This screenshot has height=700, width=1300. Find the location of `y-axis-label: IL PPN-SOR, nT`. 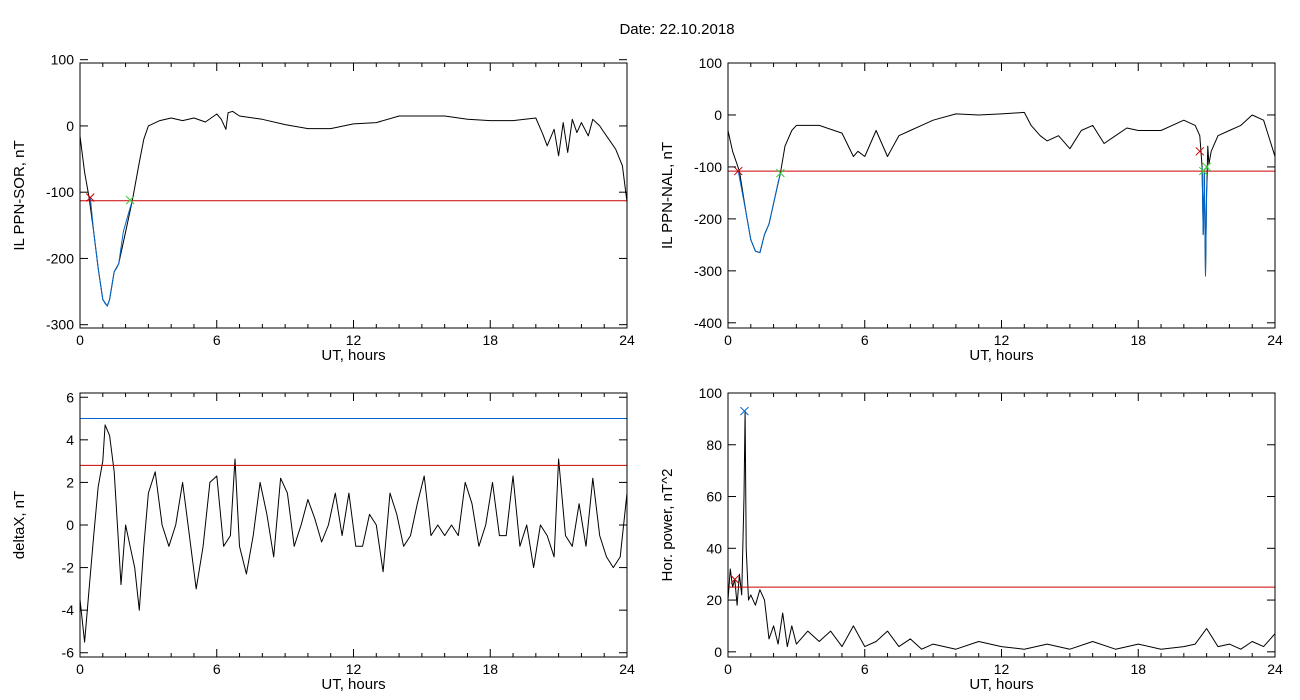

y-axis-label: IL PPN-SOR, nT is located at coordinates (19, 195).